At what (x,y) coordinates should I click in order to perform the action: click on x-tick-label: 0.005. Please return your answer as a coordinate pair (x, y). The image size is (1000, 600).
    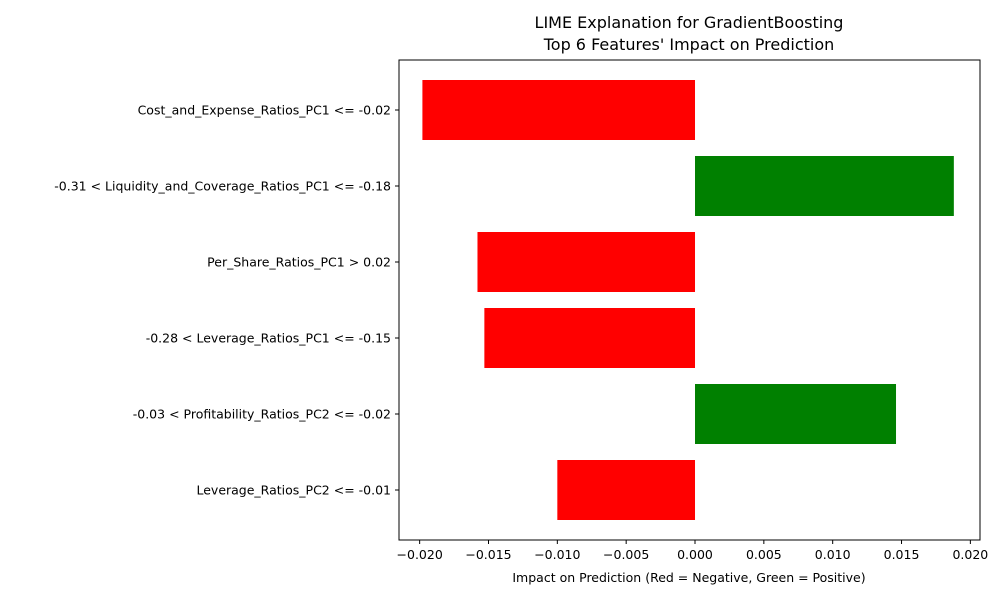
    Looking at the image, I should click on (764, 554).